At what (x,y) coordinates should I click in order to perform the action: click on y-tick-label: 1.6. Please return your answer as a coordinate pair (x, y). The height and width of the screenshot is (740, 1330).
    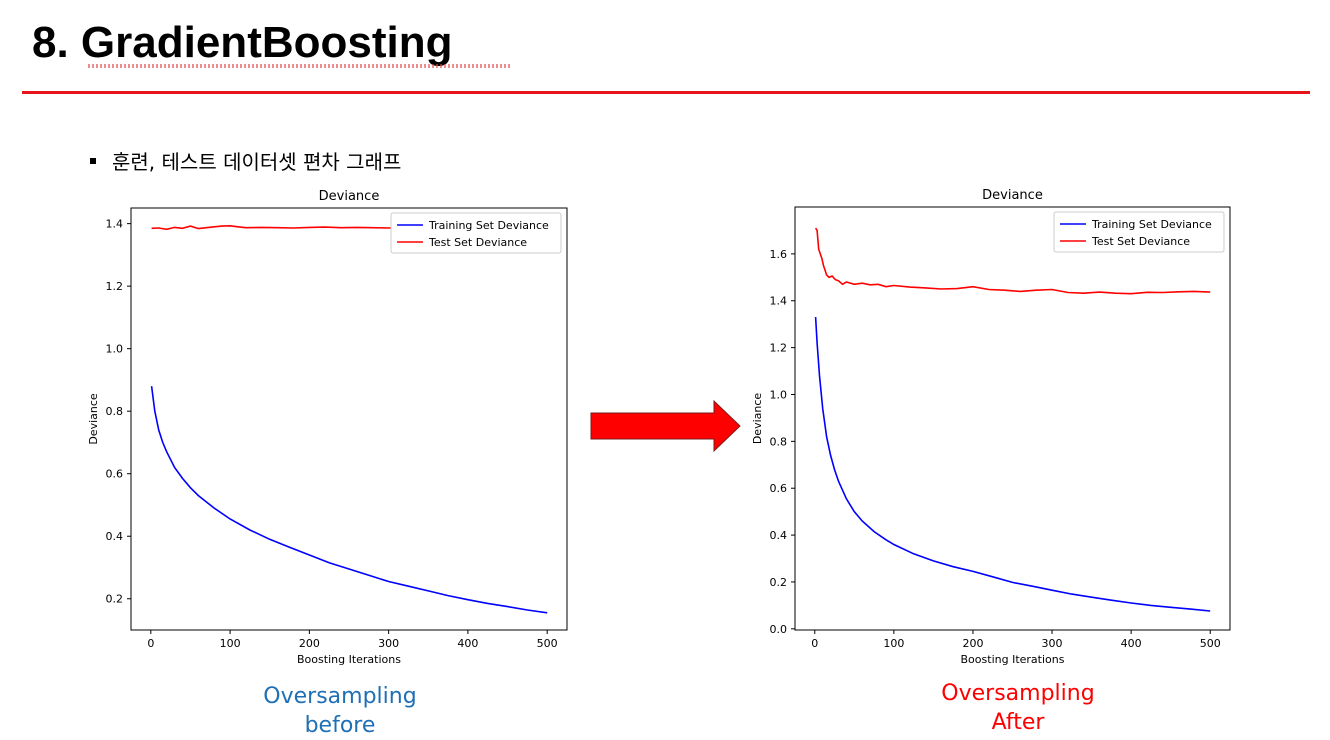
    Looking at the image, I should click on (779, 254).